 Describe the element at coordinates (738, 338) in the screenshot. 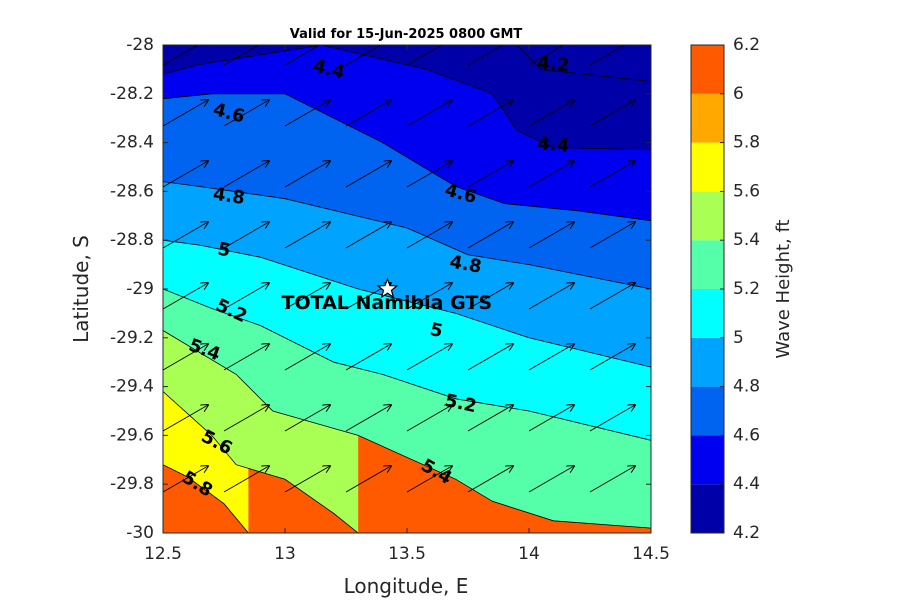

I see `colorbar-tick-label: 5` at that location.